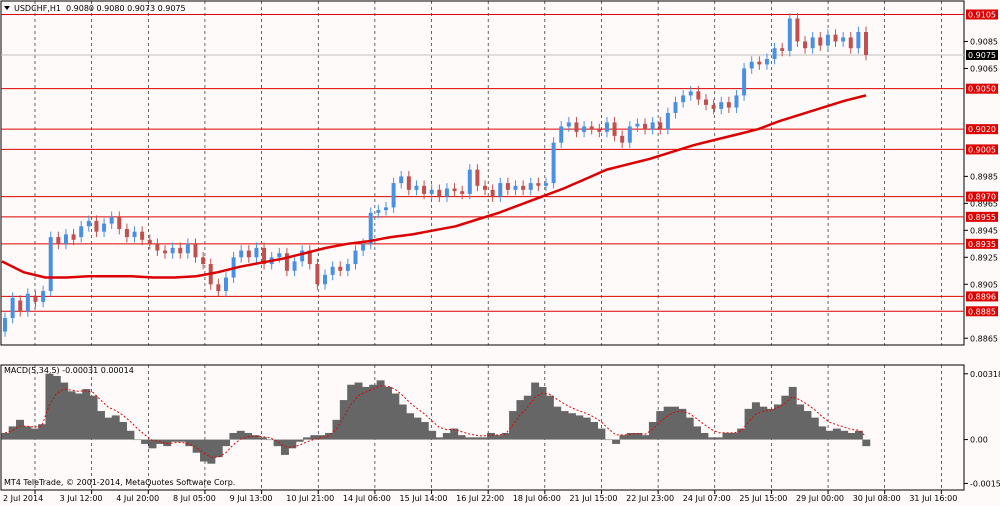  What do you see at coordinates (982, 197) in the screenshot?
I see `level-label: 0.8970` at bounding box center [982, 197].